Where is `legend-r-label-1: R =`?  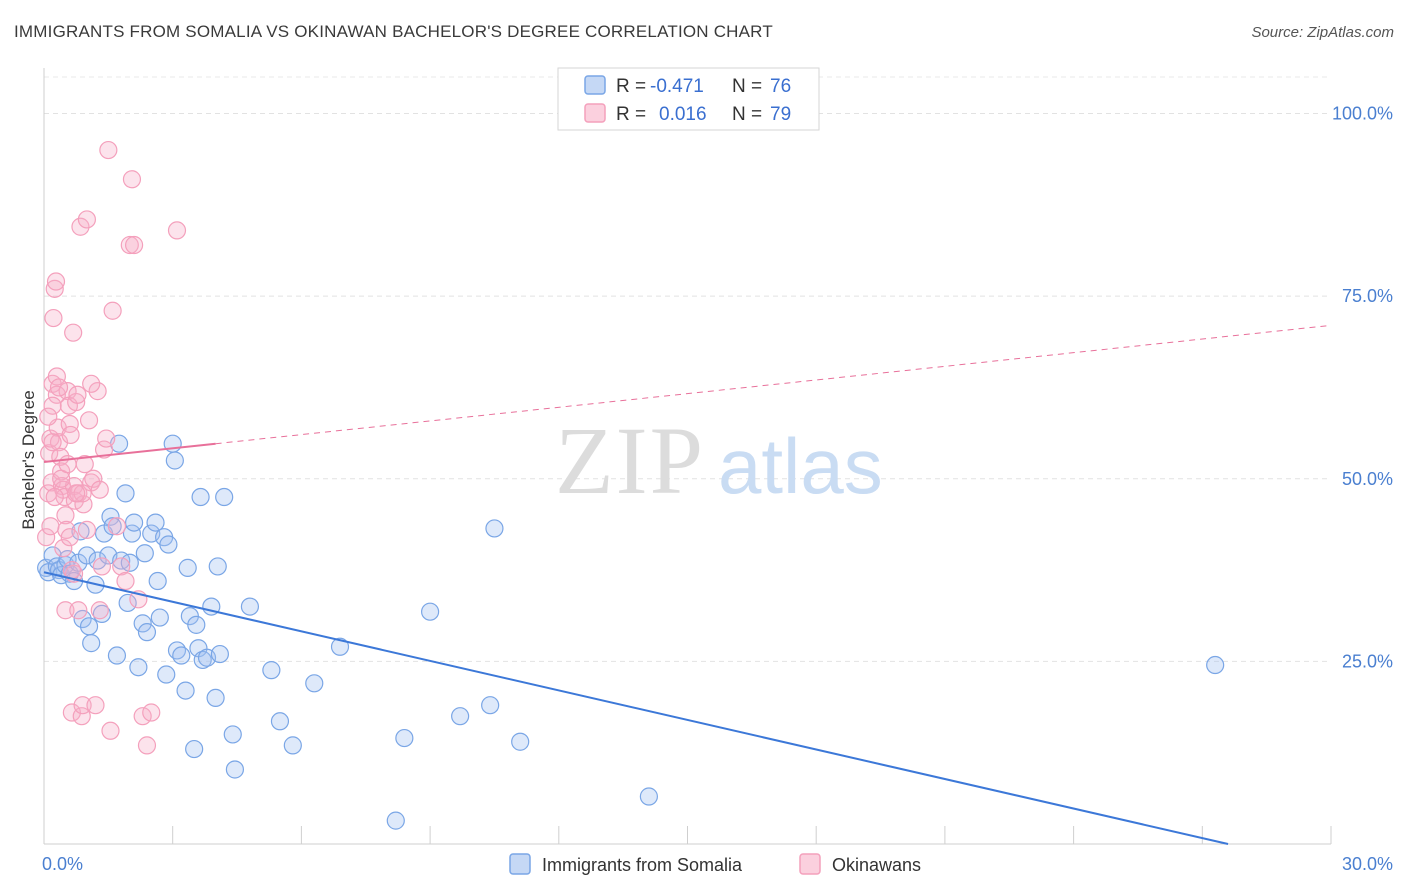 legend-r-label-1: R = is located at coordinates (631, 86).